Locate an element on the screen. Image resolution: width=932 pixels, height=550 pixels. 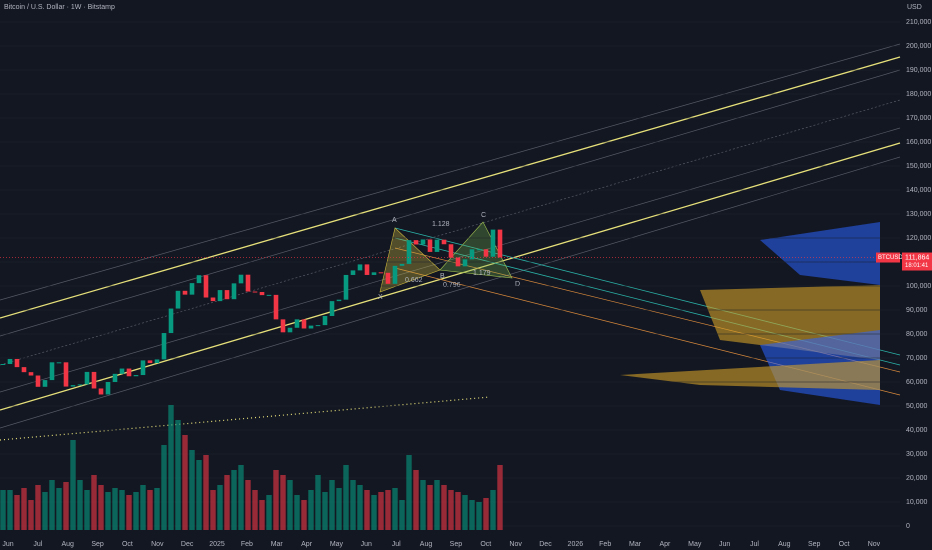
pattern-point: D is located at coordinates (517, 284).